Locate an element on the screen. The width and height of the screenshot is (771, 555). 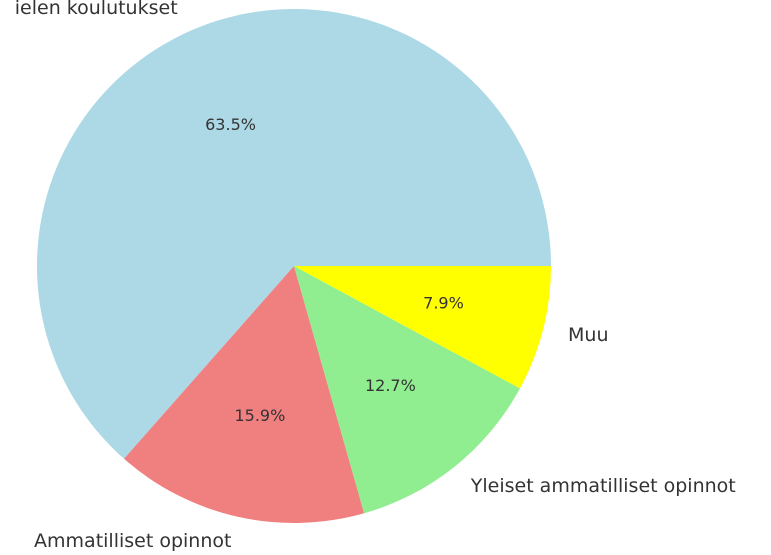
percent-label: 15.9% is located at coordinates (259, 415).